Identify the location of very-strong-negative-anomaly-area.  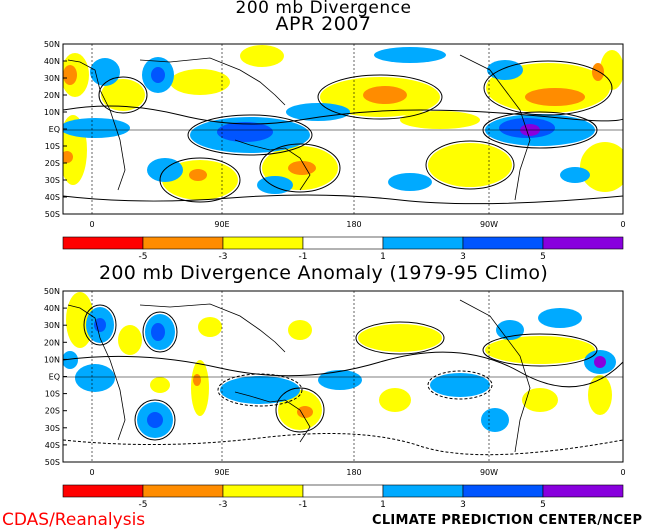
(600, 362).